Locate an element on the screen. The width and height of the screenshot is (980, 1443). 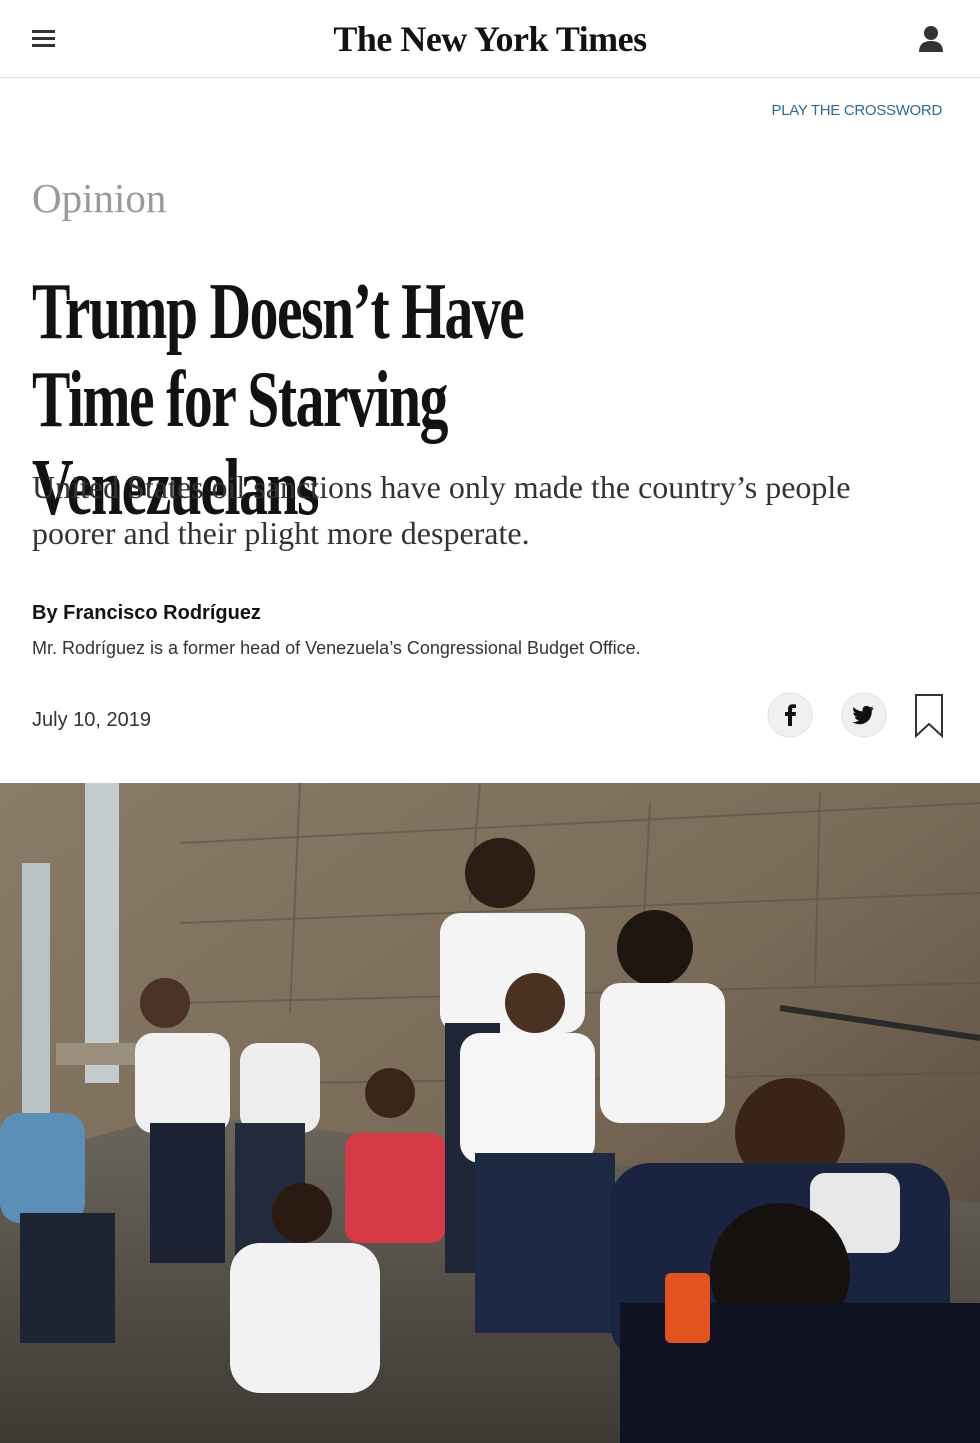
byline: By Francisco Rodríguez is located at coordinates (146, 613).